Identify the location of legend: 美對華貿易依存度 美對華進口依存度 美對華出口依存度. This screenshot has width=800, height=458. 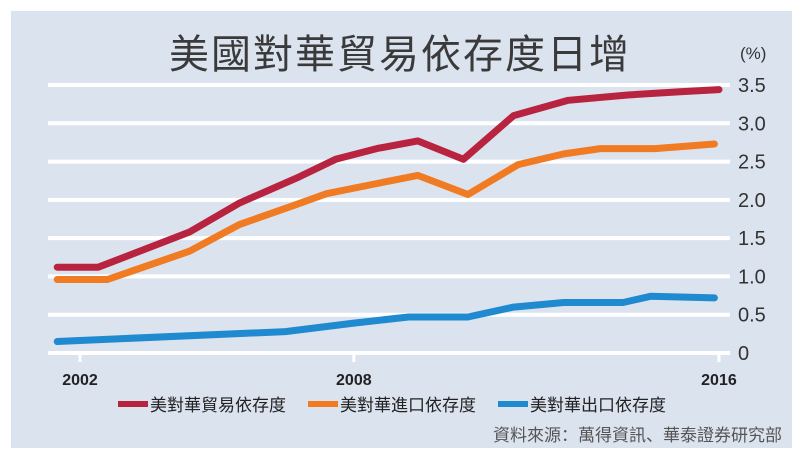
(392, 403).